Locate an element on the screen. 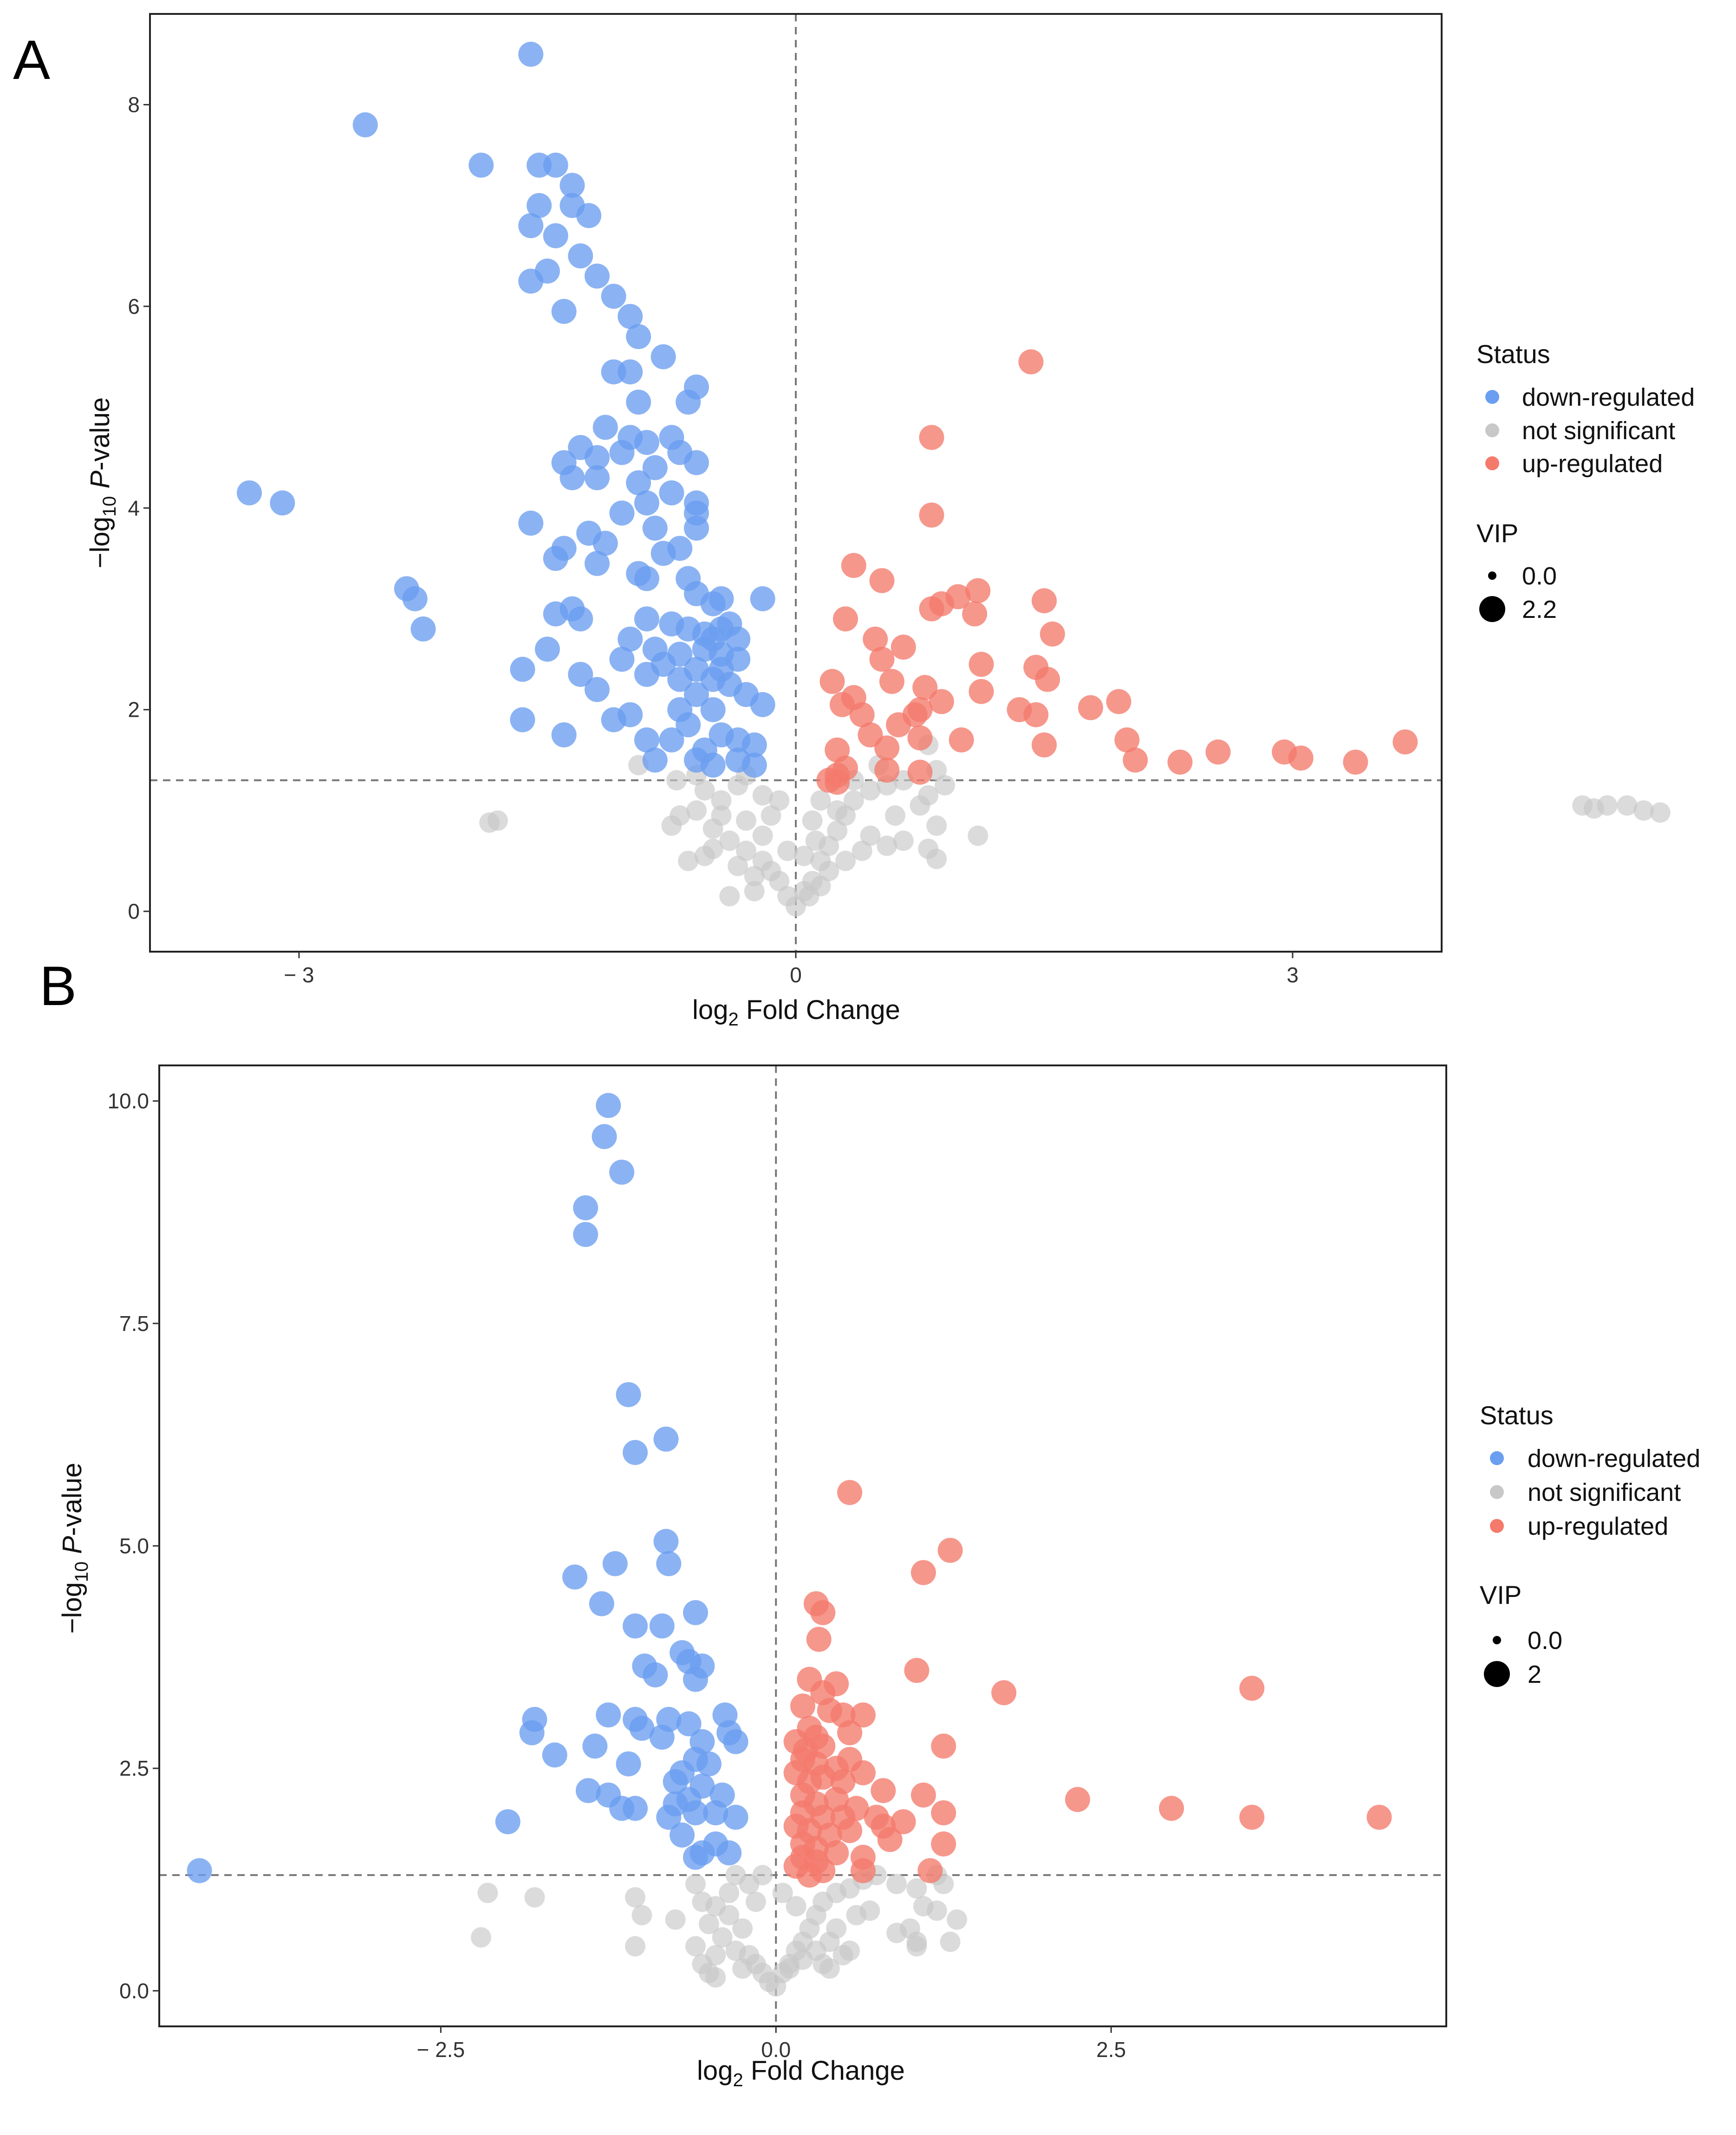 The image size is (1736, 2135). panel-b-y-tick-label: 2.5 is located at coordinates (134, 1768).